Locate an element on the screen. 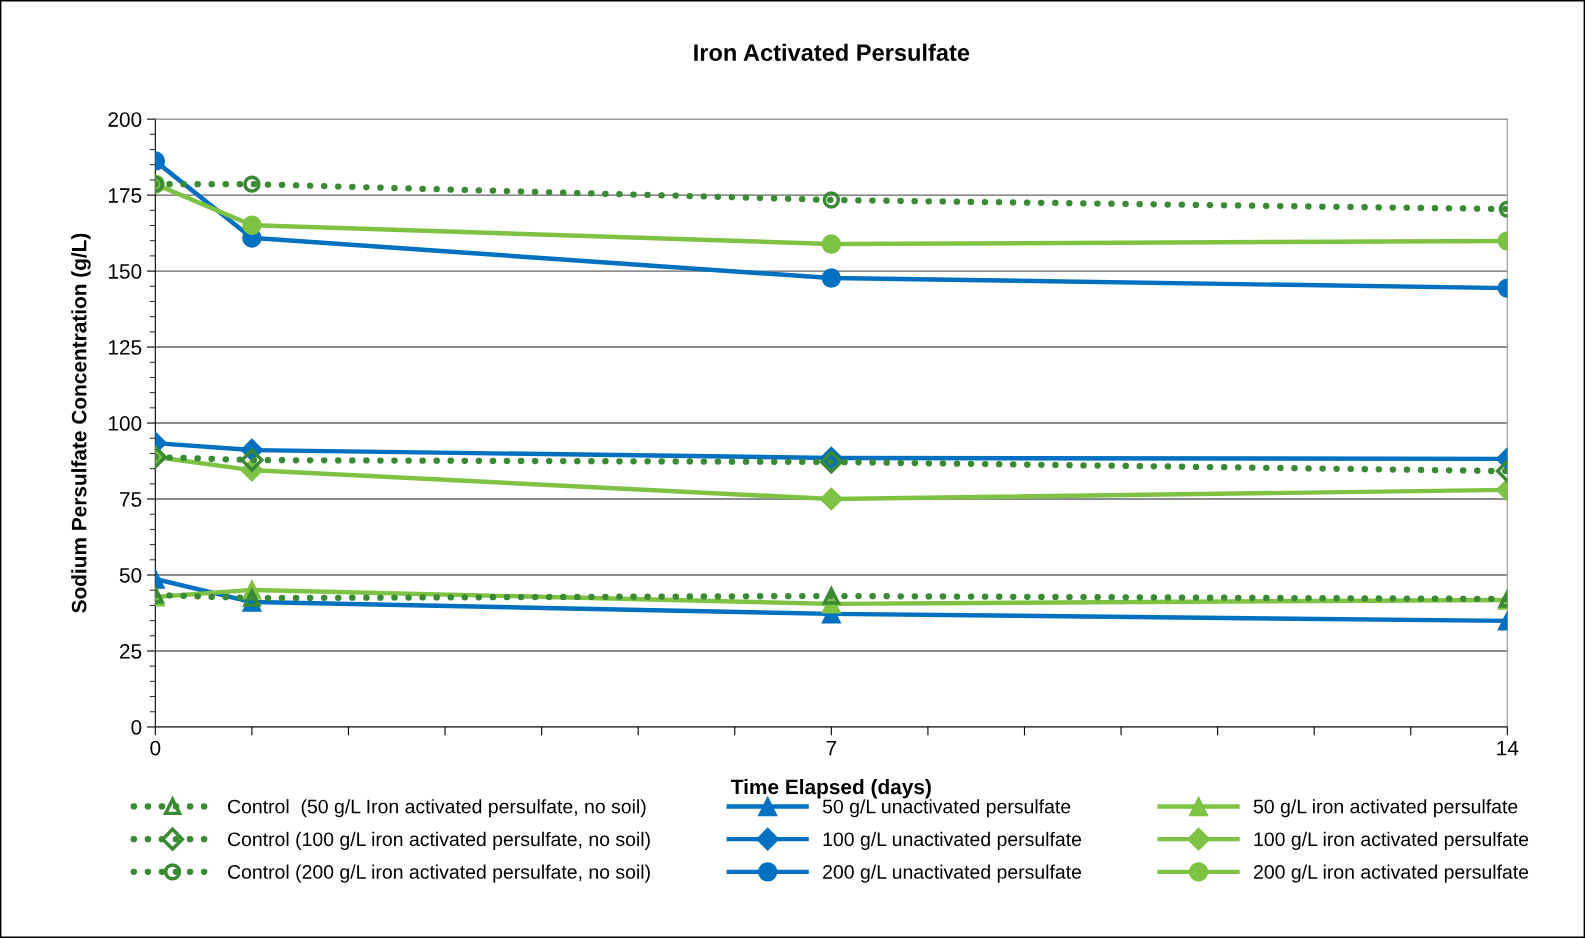  legend-label: 200 g/L unactivated persulfate is located at coordinates (952, 873).